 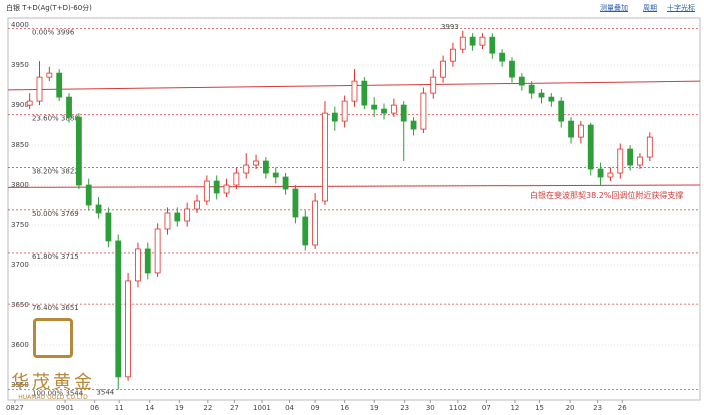 I want to click on period-link: 周期, so click(x=650, y=8).